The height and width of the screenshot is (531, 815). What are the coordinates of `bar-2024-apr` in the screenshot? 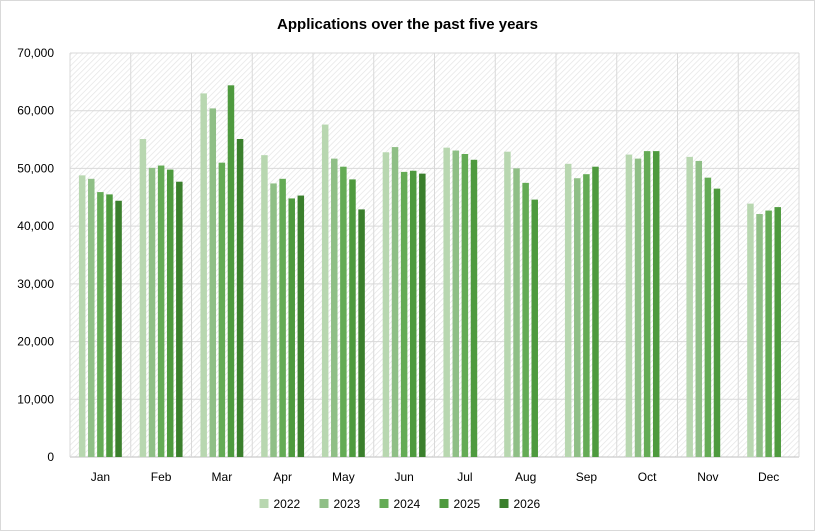 It's located at (282, 317).